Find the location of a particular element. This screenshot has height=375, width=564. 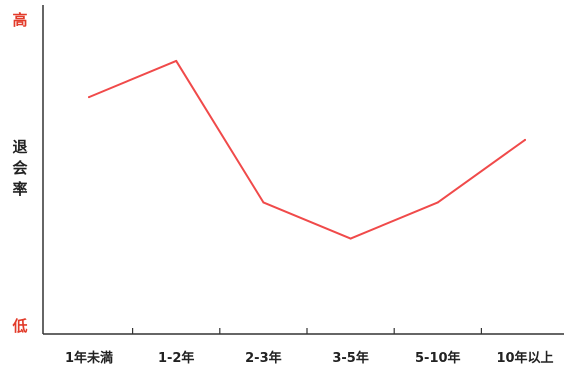

y-axis-title: 退会率 is located at coordinates (19, 168).